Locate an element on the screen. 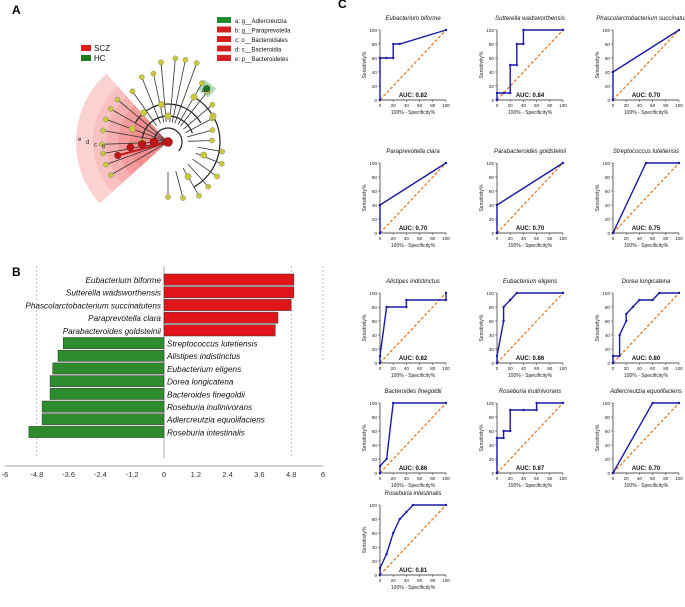  roc-title: Roseburia inulinivorans is located at coordinates (530, 392).